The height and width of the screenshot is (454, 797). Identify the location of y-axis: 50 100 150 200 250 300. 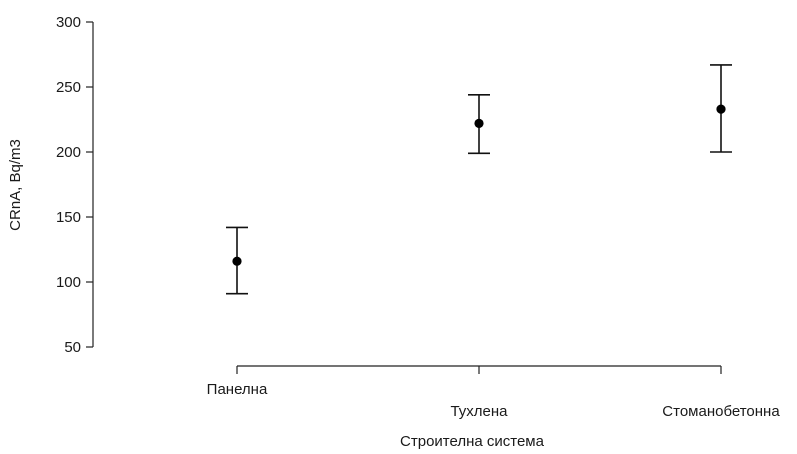
(75, 185).